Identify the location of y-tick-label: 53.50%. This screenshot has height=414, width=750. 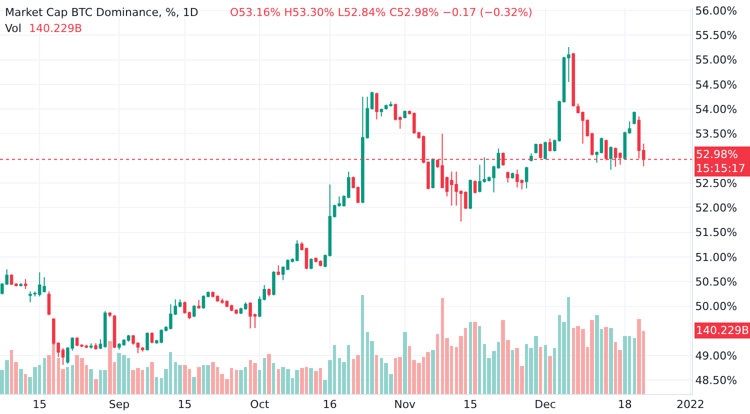
(716, 134).